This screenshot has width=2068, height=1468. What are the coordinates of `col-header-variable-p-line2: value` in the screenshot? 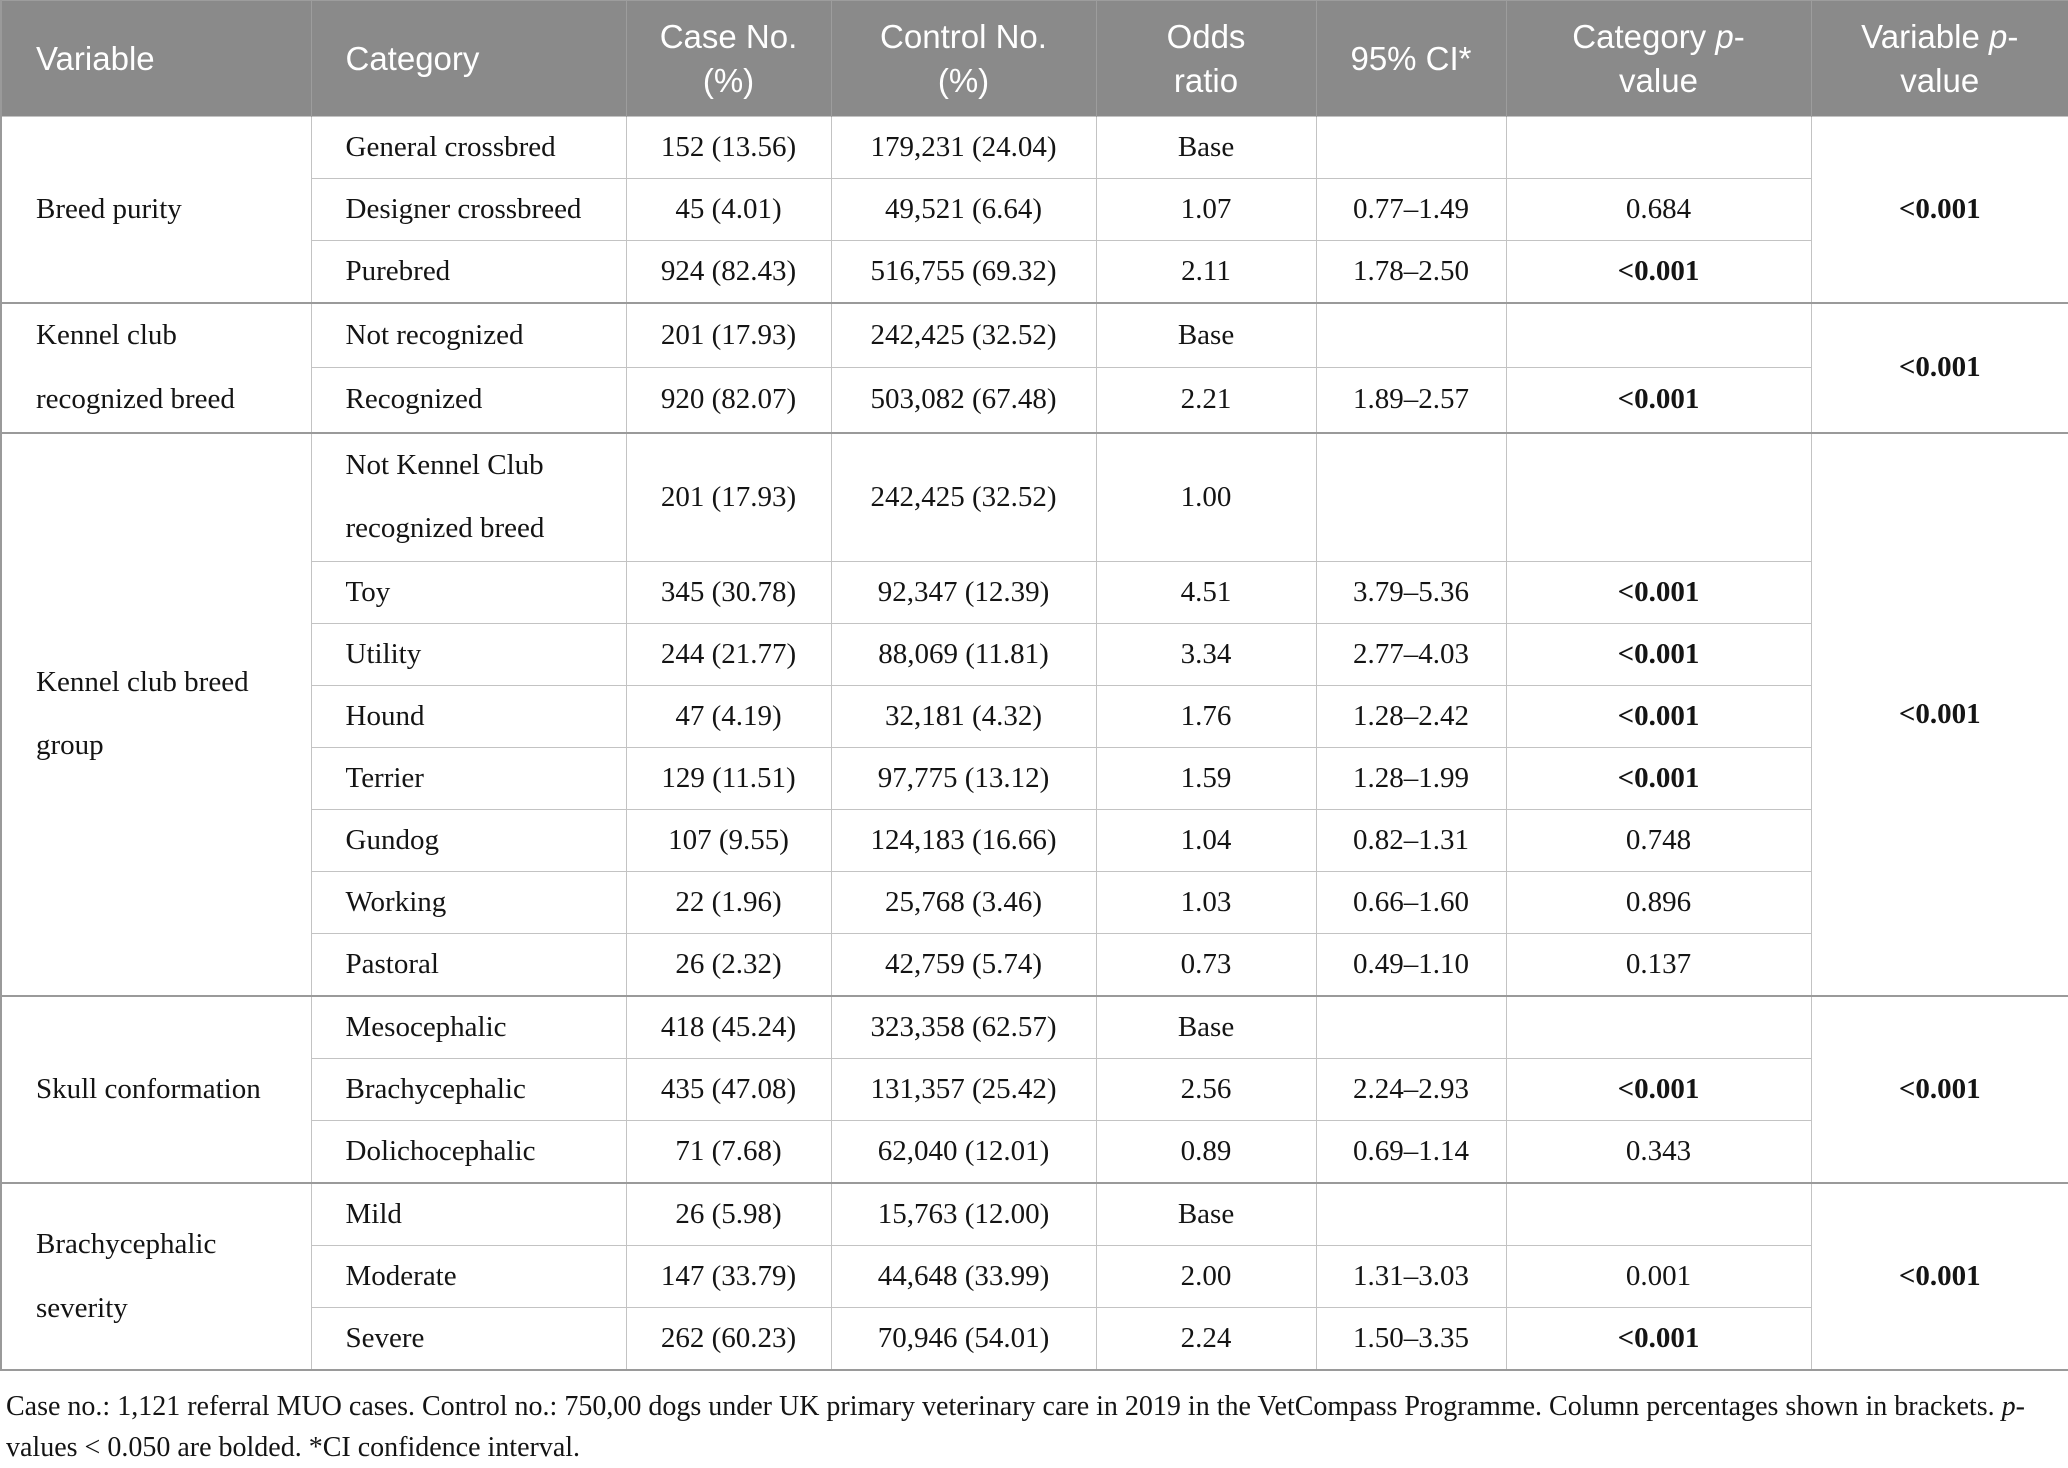 It's located at (1940, 81).